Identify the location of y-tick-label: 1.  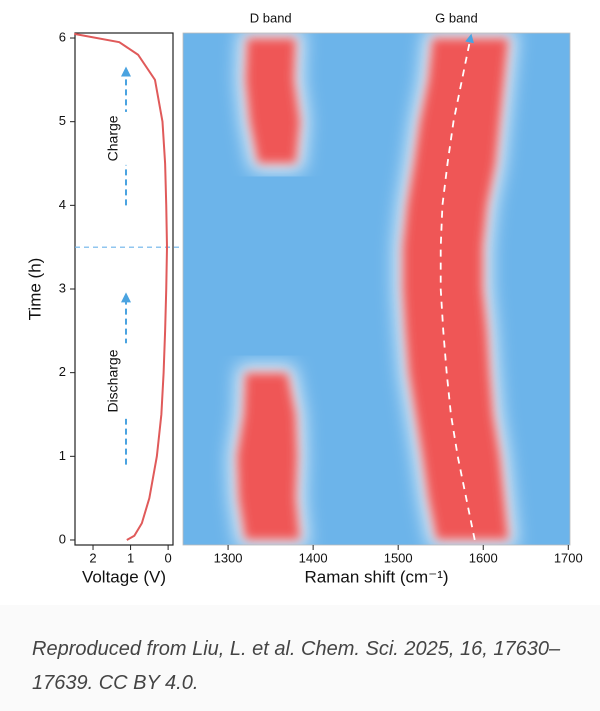
(62, 455).